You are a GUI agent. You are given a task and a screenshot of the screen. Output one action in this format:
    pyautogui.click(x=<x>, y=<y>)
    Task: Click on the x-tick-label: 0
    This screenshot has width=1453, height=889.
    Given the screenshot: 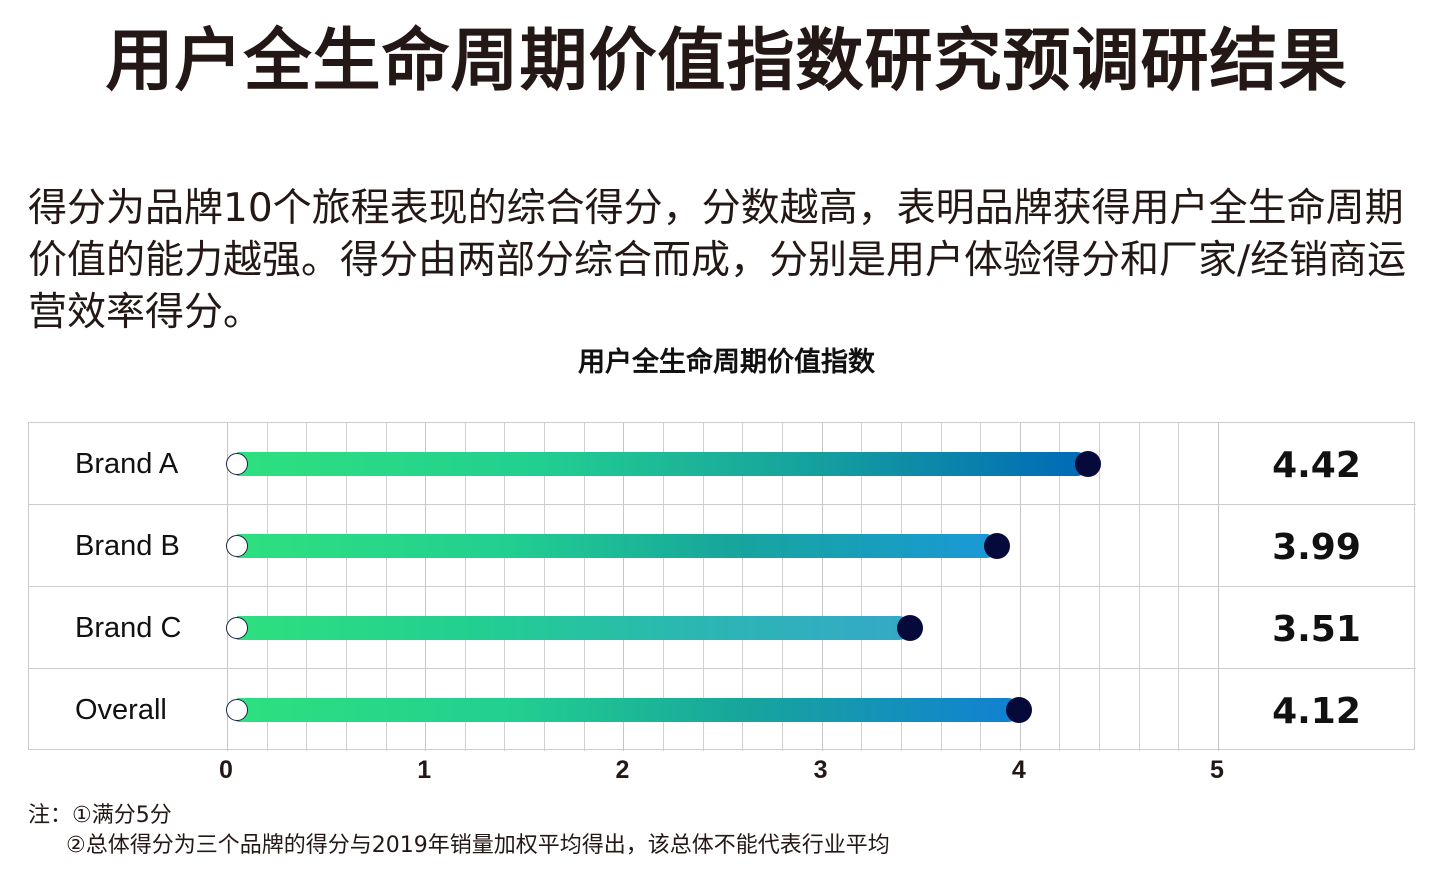 What is the action you would take?
    pyautogui.click(x=226, y=770)
    